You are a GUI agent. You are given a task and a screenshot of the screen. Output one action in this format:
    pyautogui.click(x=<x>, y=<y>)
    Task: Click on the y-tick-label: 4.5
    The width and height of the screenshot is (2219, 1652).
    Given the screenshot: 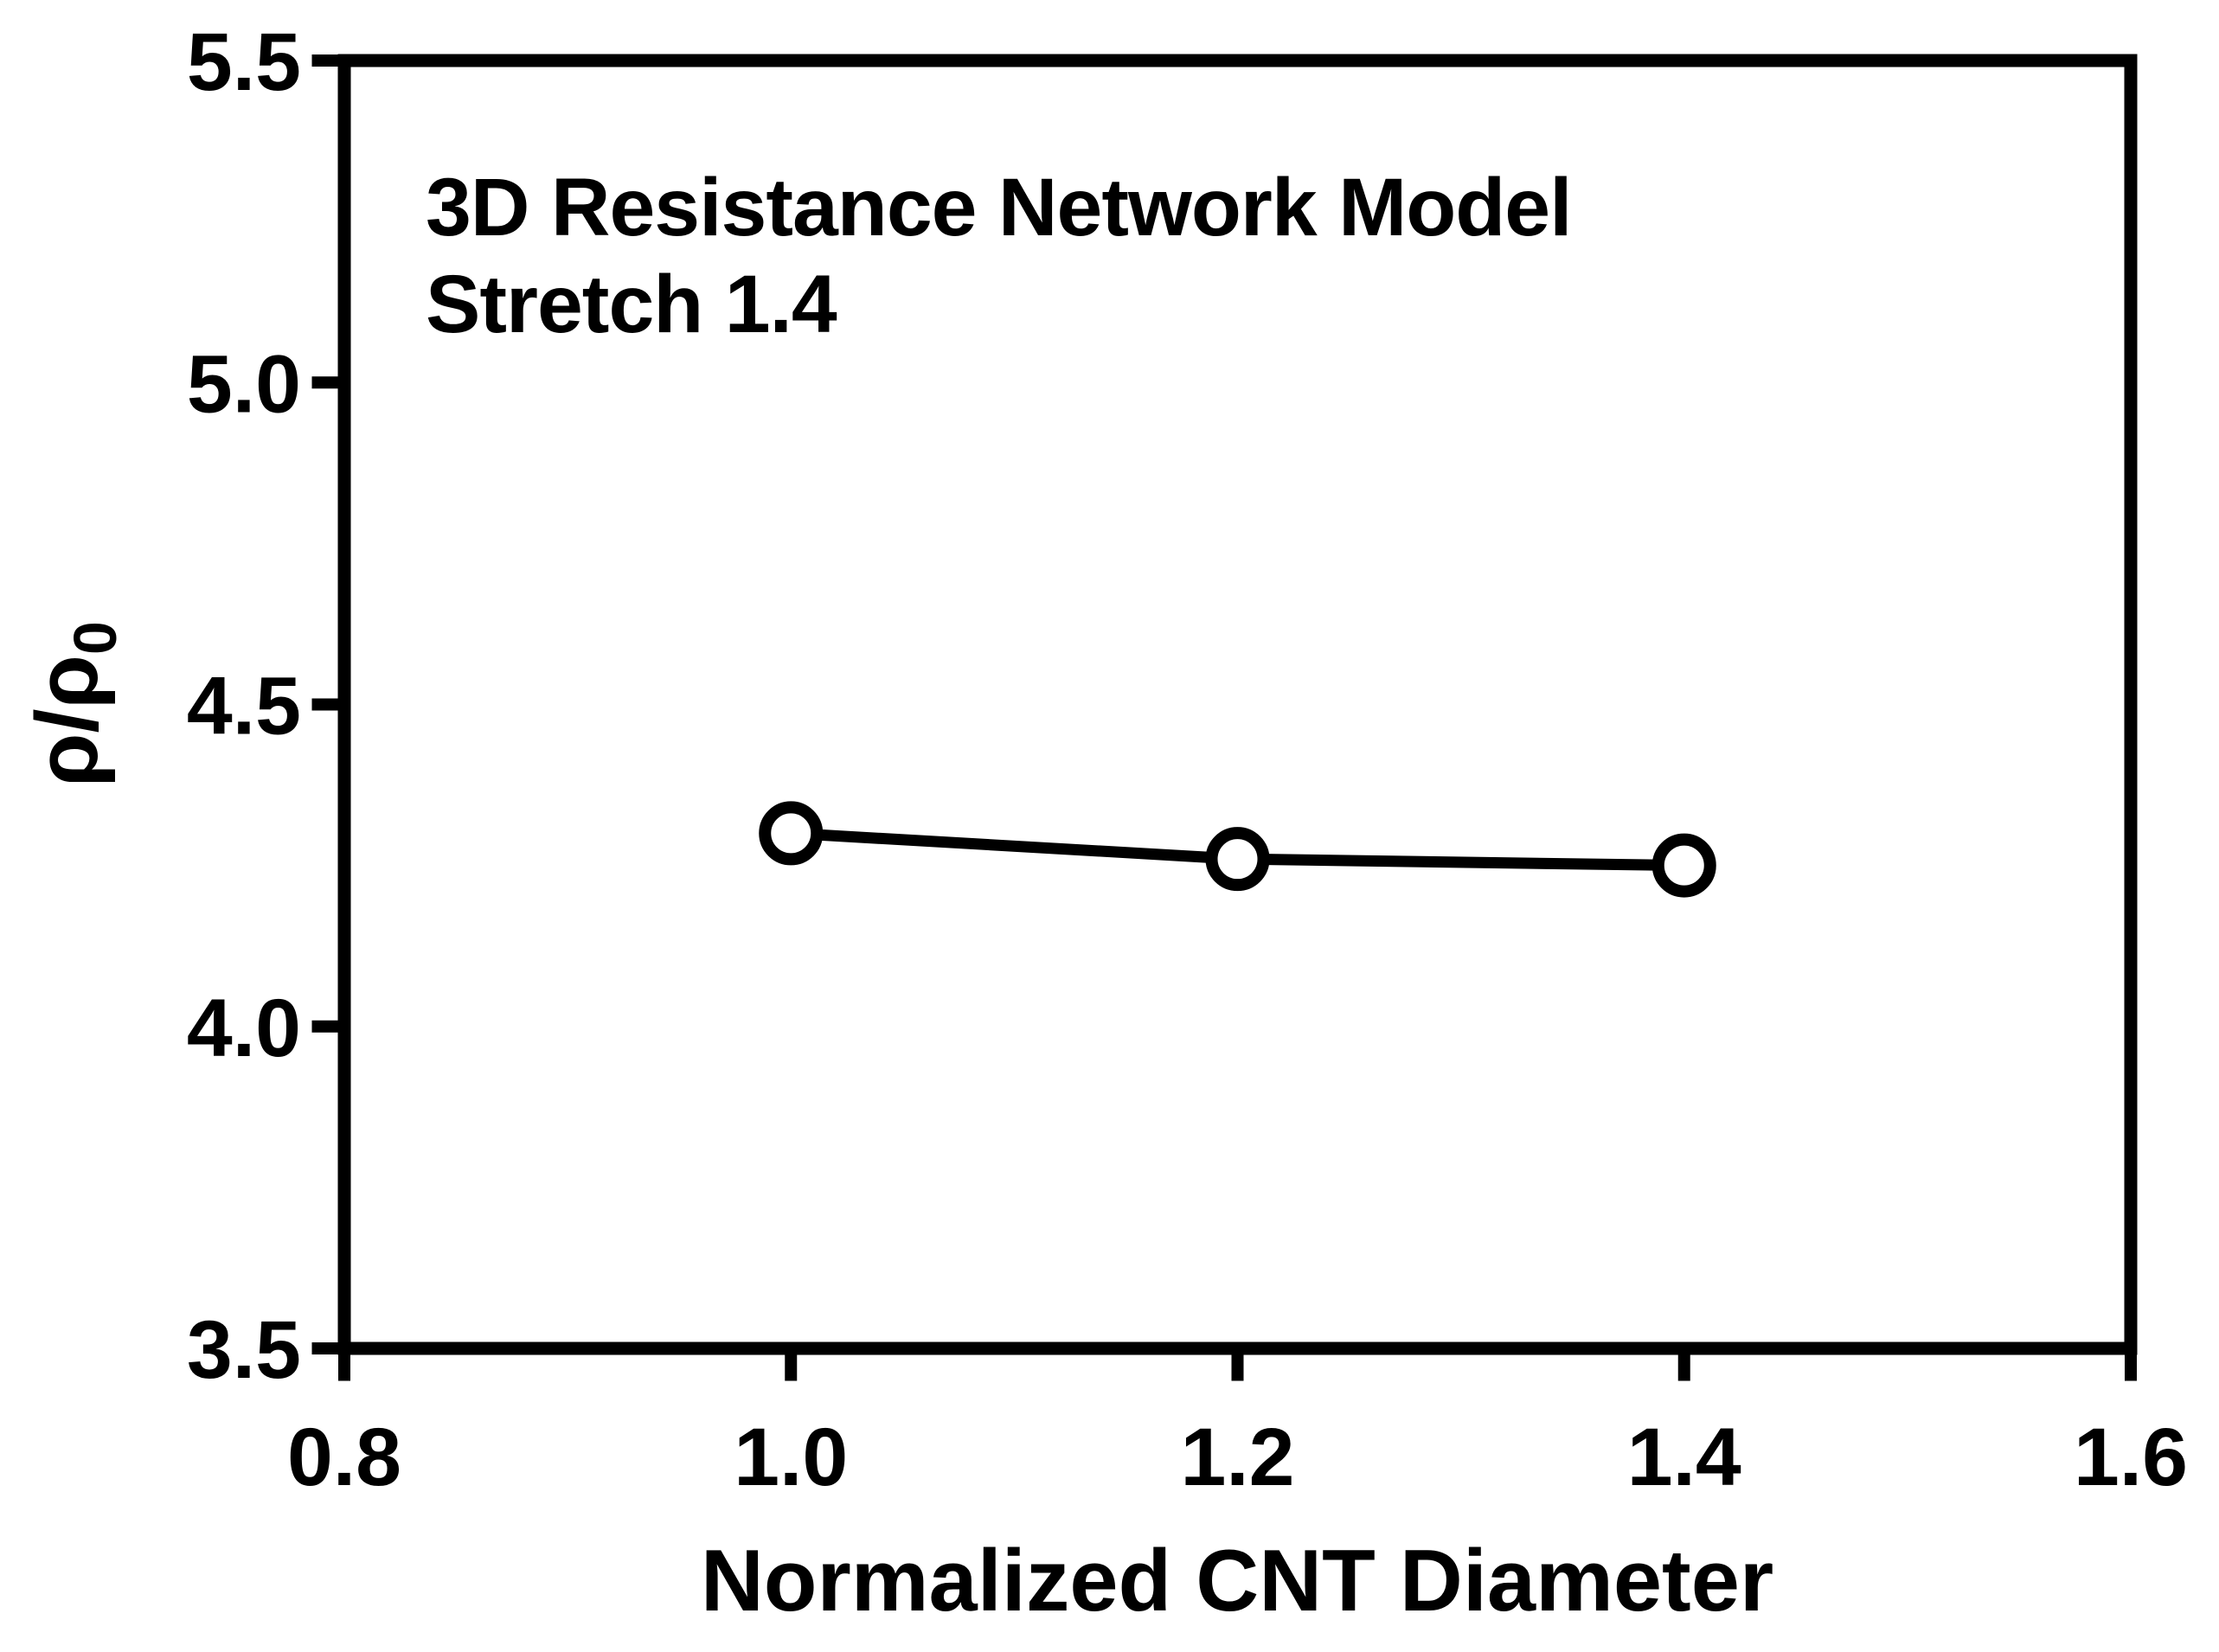 What is the action you would take?
    pyautogui.click(x=244, y=706)
    